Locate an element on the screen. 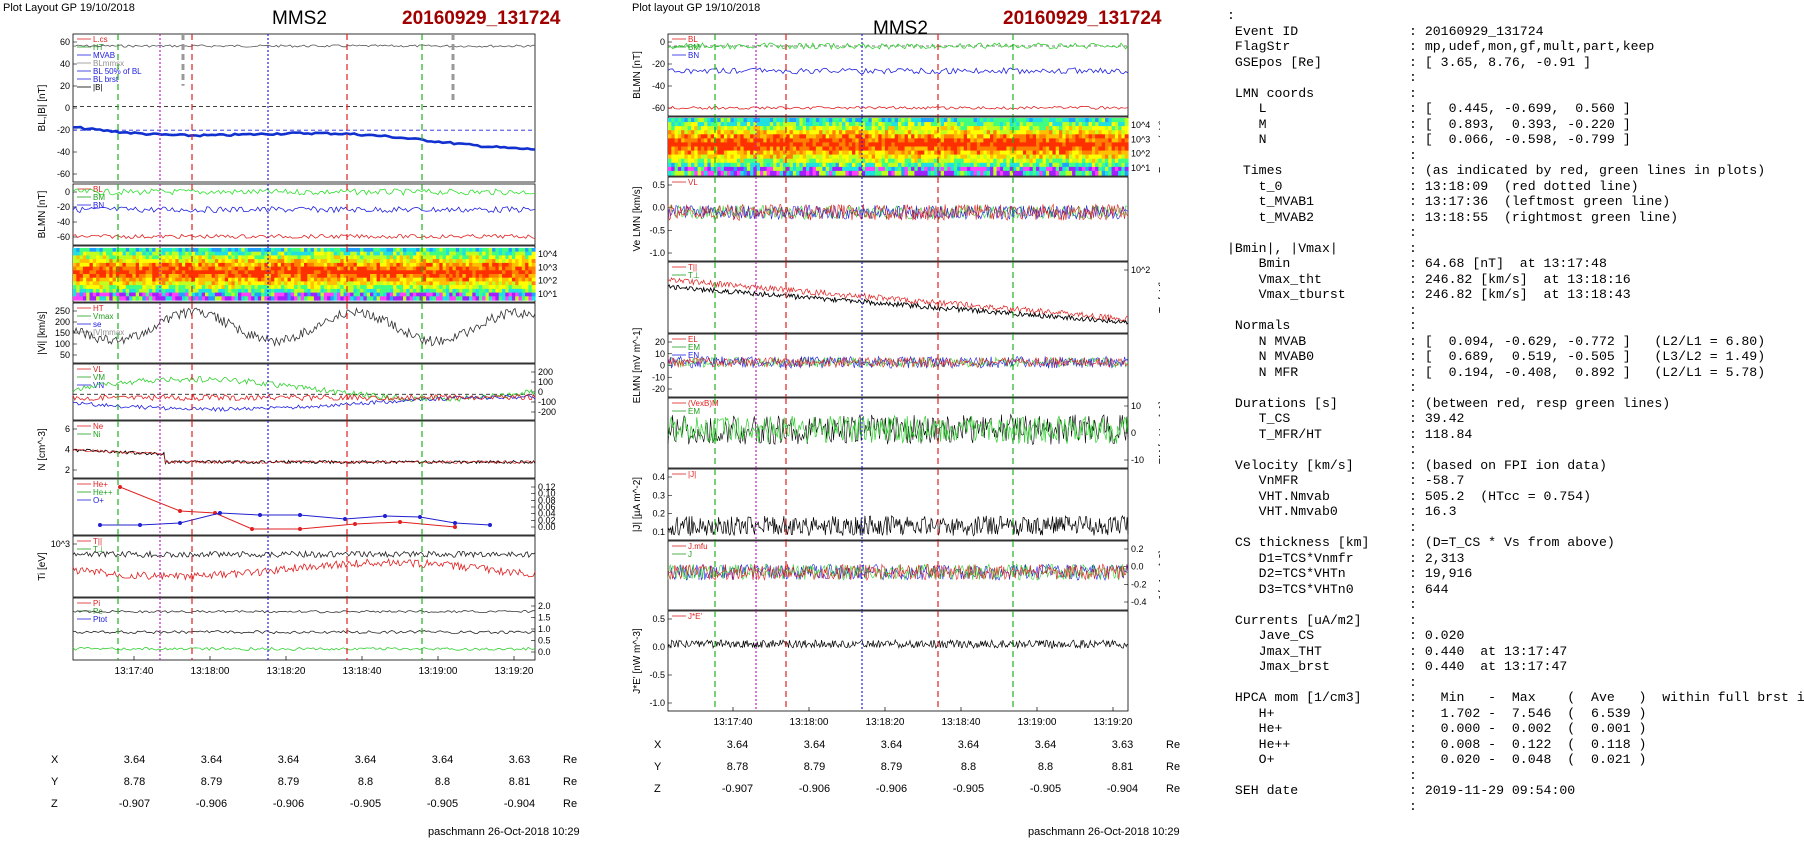 The height and width of the screenshot is (841, 1804). y-tick-label: 0.3 is located at coordinates (658, 495).